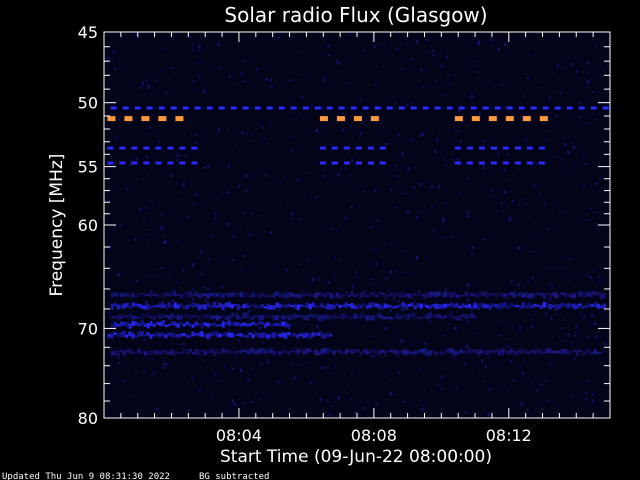  What do you see at coordinates (529, 163) in the screenshot?
I see `feature-carrier-54.7-c-segment` at bounding box center [529, 163].